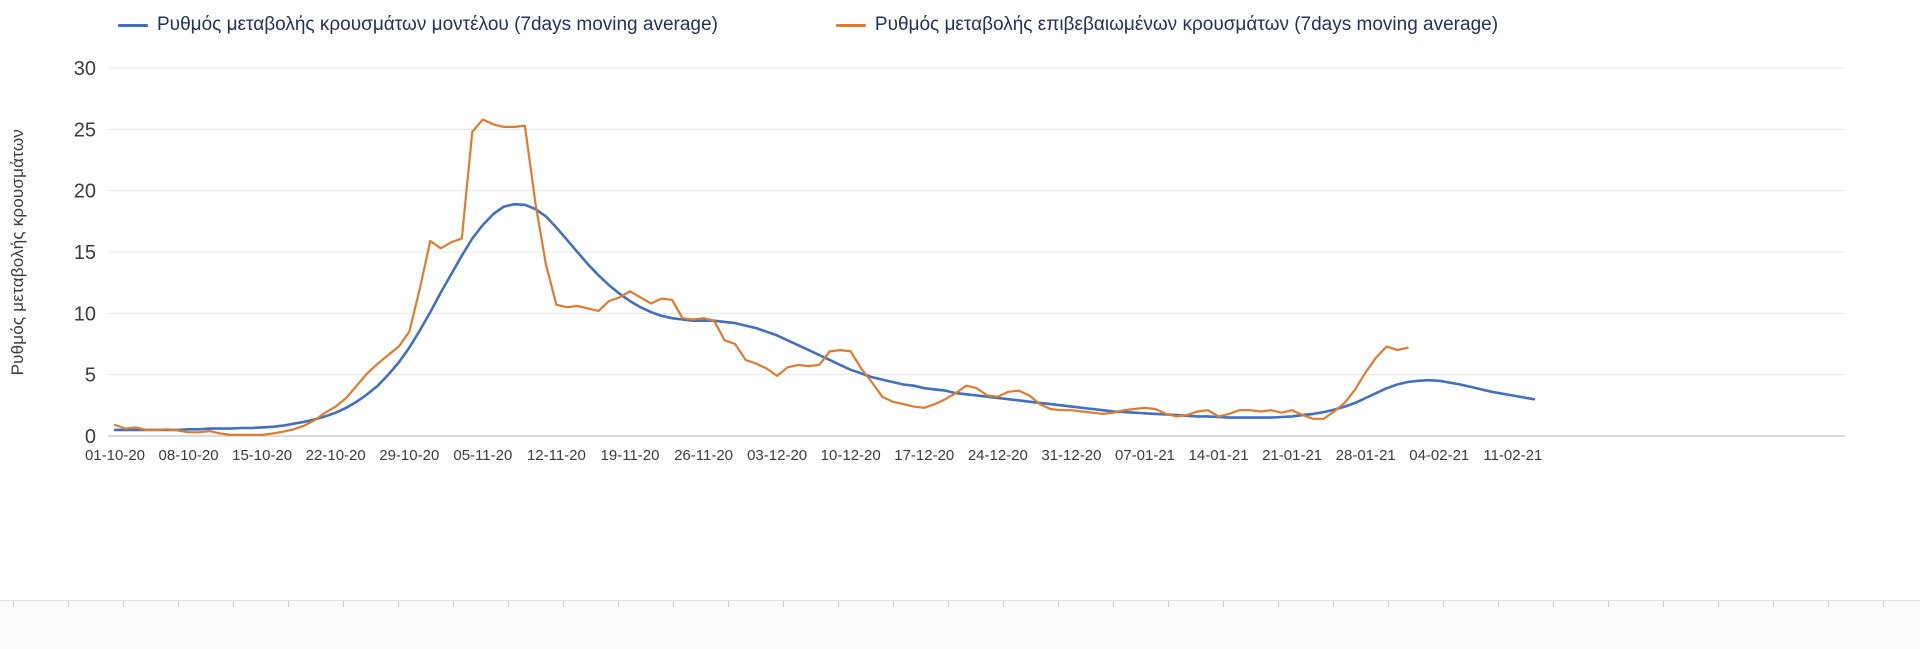  I want to click on x-tick-label: 05-11-20, so click(482, 455).